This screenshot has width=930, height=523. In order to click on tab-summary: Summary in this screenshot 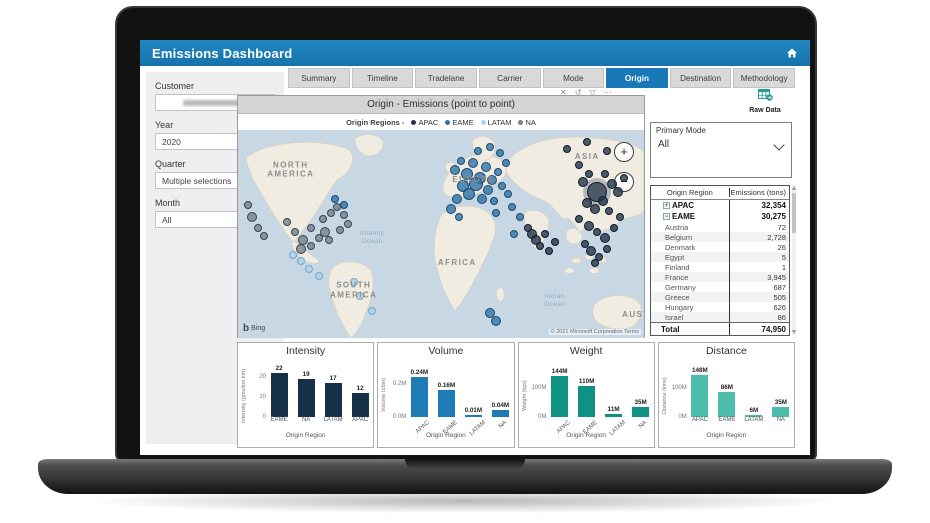, I will do `click(319, 78)`.